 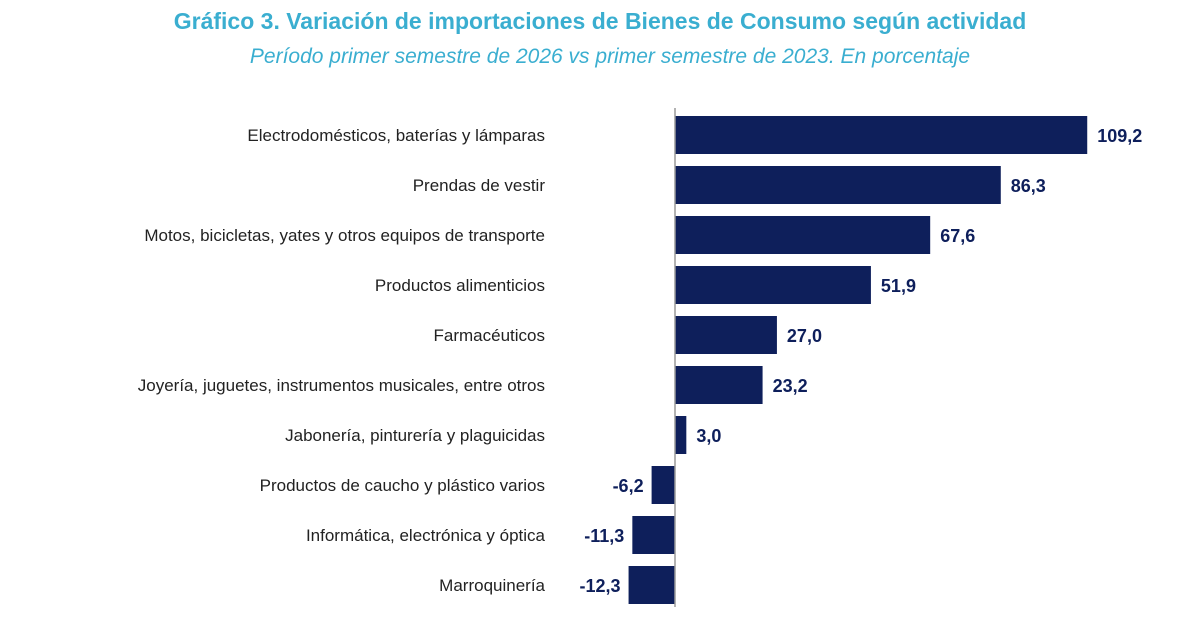 I want to click on value-label: 109,2, so click(x=1119, y=136).